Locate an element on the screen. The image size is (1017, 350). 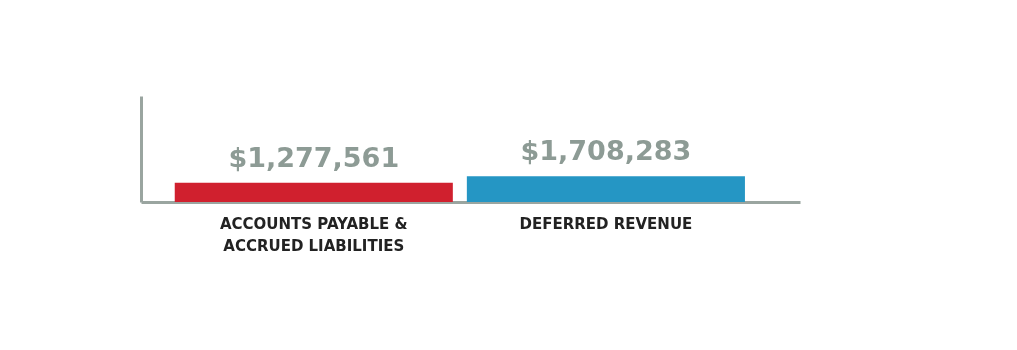
x-tick-label: ACCOUNTS PAYABLE & ACCRUED LIABILITIES is located at coordinates (313, 234).